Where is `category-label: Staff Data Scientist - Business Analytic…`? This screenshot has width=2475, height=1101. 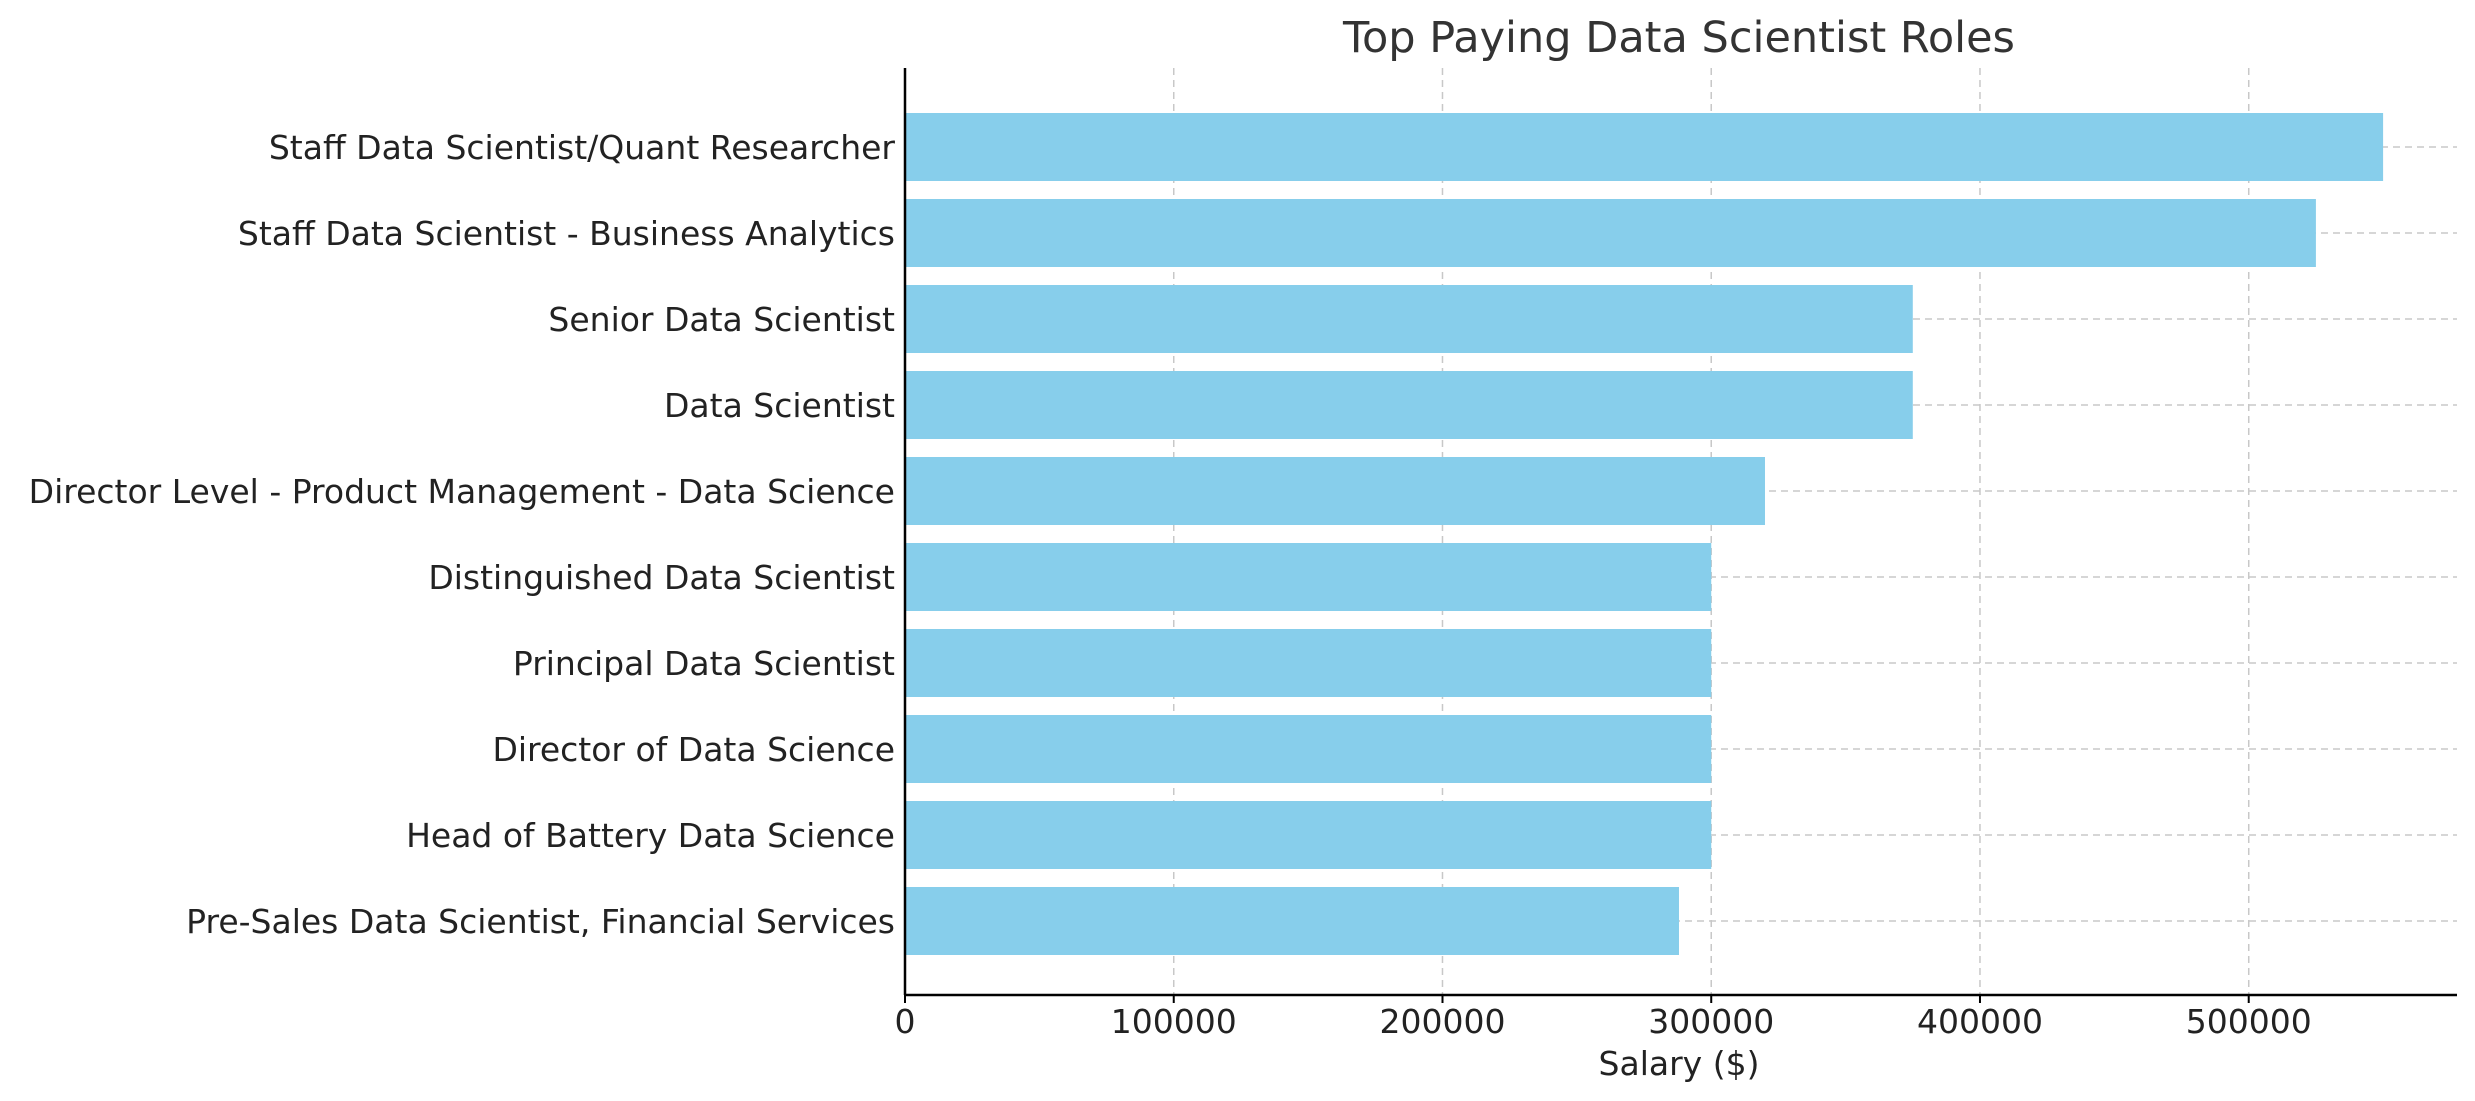 category-label: Staff Data Scientist - Business Analytic… is located at coordinates (566, 233).